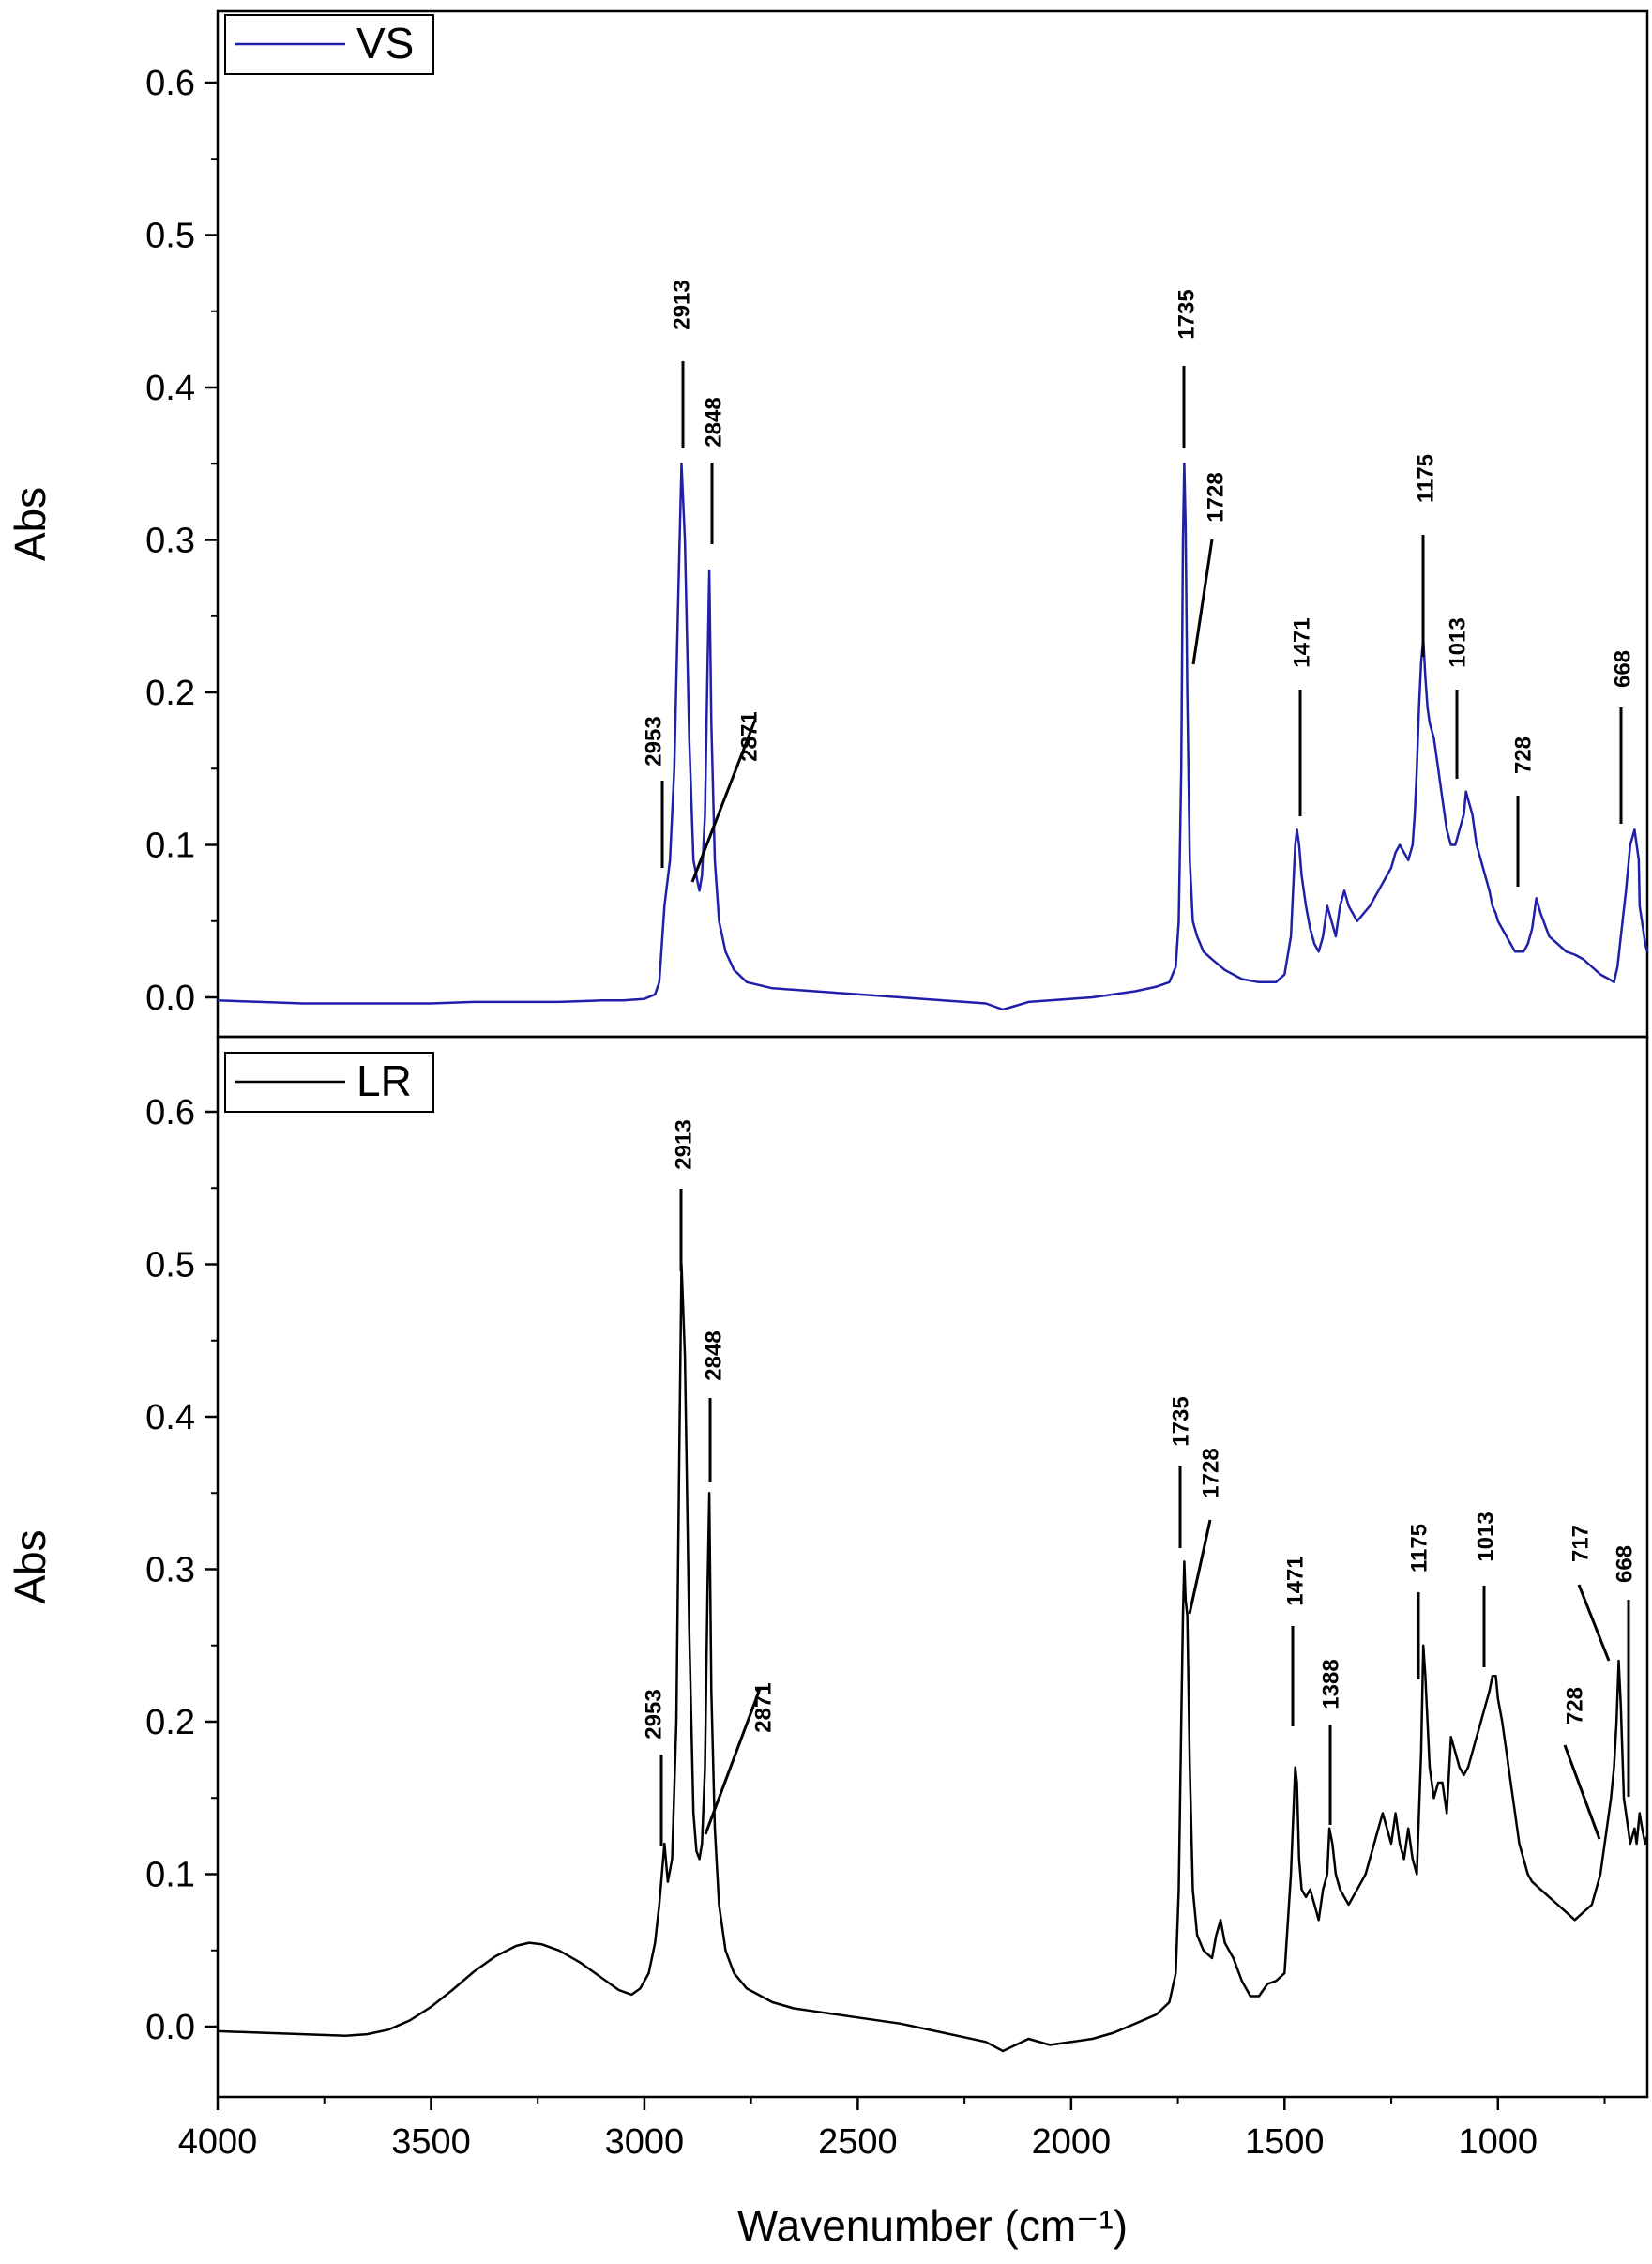  Describe the element at coordinates (1072, 2142) in the screenshot. I see `x-tick-label: 2000` at that location.